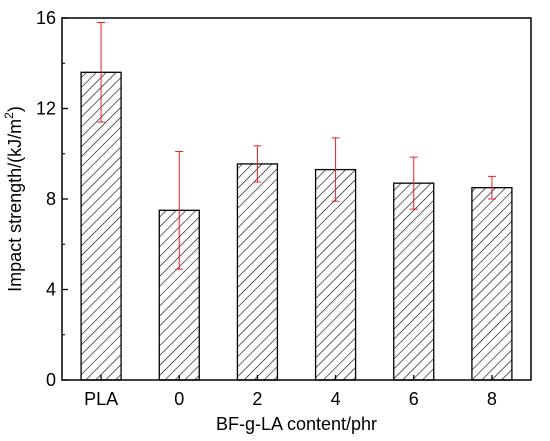  I want to click on y-axis-title-superscript: 2, so click(9, 115).